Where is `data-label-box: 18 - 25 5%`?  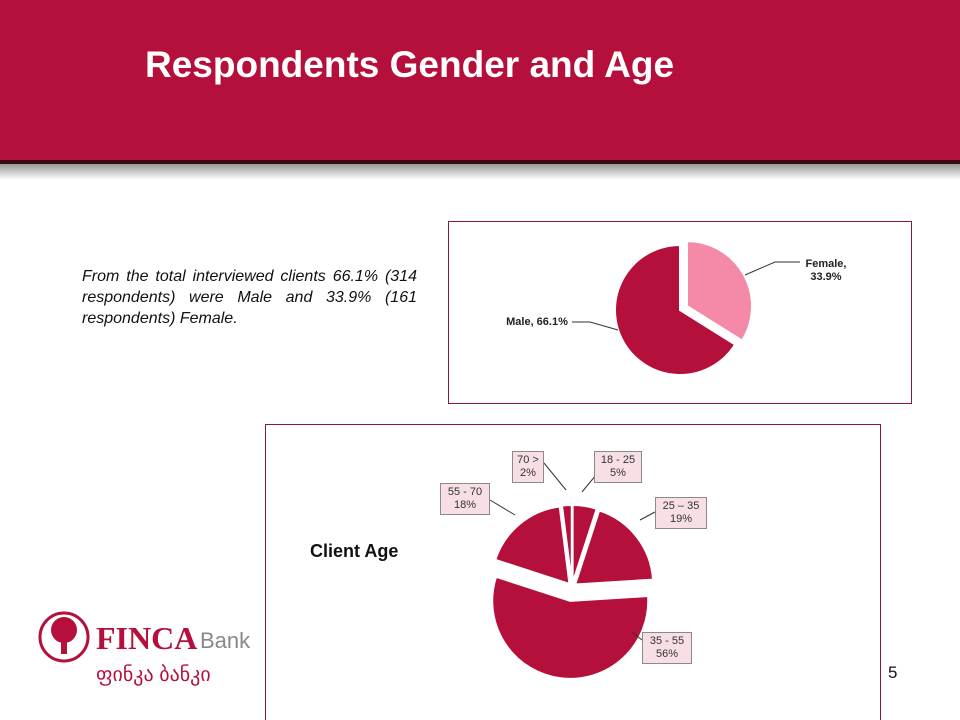
data-label-box: 18 - 25 5% is located at coordinates (618, 467).